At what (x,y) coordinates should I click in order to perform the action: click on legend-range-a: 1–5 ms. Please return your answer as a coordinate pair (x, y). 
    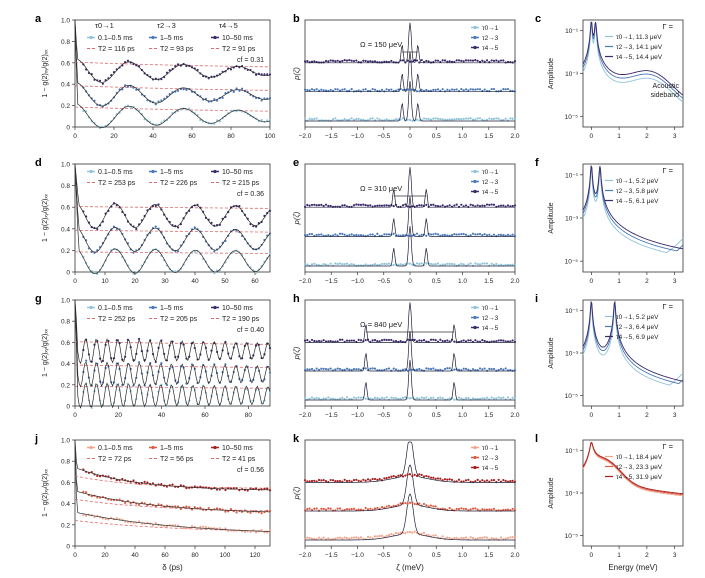
    Looking at the image, I should click on (171, 38).